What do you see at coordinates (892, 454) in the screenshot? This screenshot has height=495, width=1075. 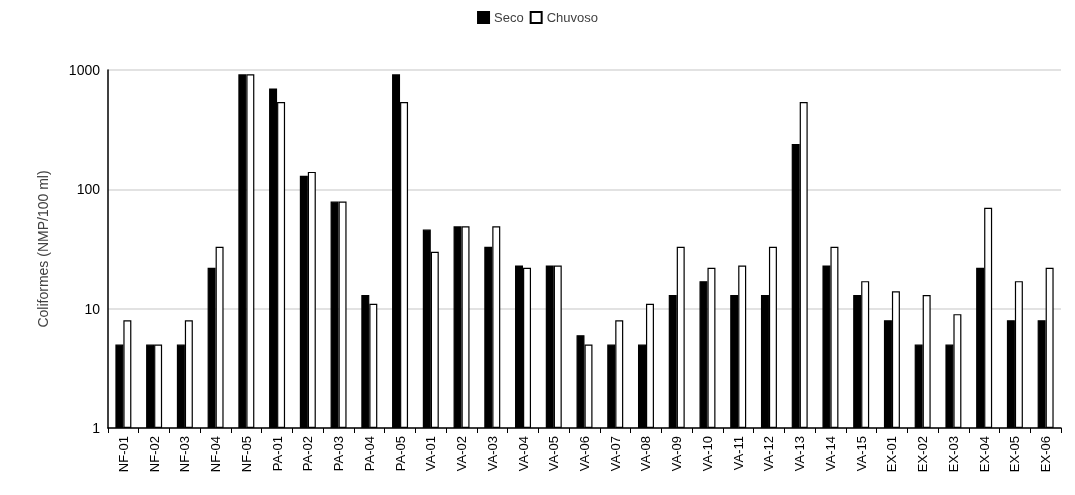 I see `x-tick-label: EX-01` at bounding box center [892, 454].